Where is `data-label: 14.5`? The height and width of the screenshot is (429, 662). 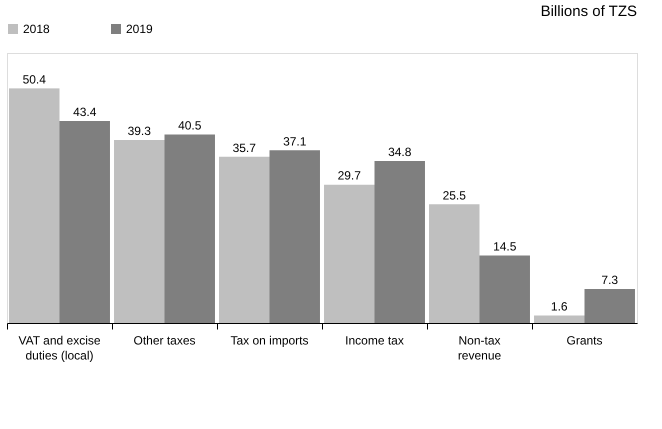
data-label: 14.5 is located at coordinates (505, 247).